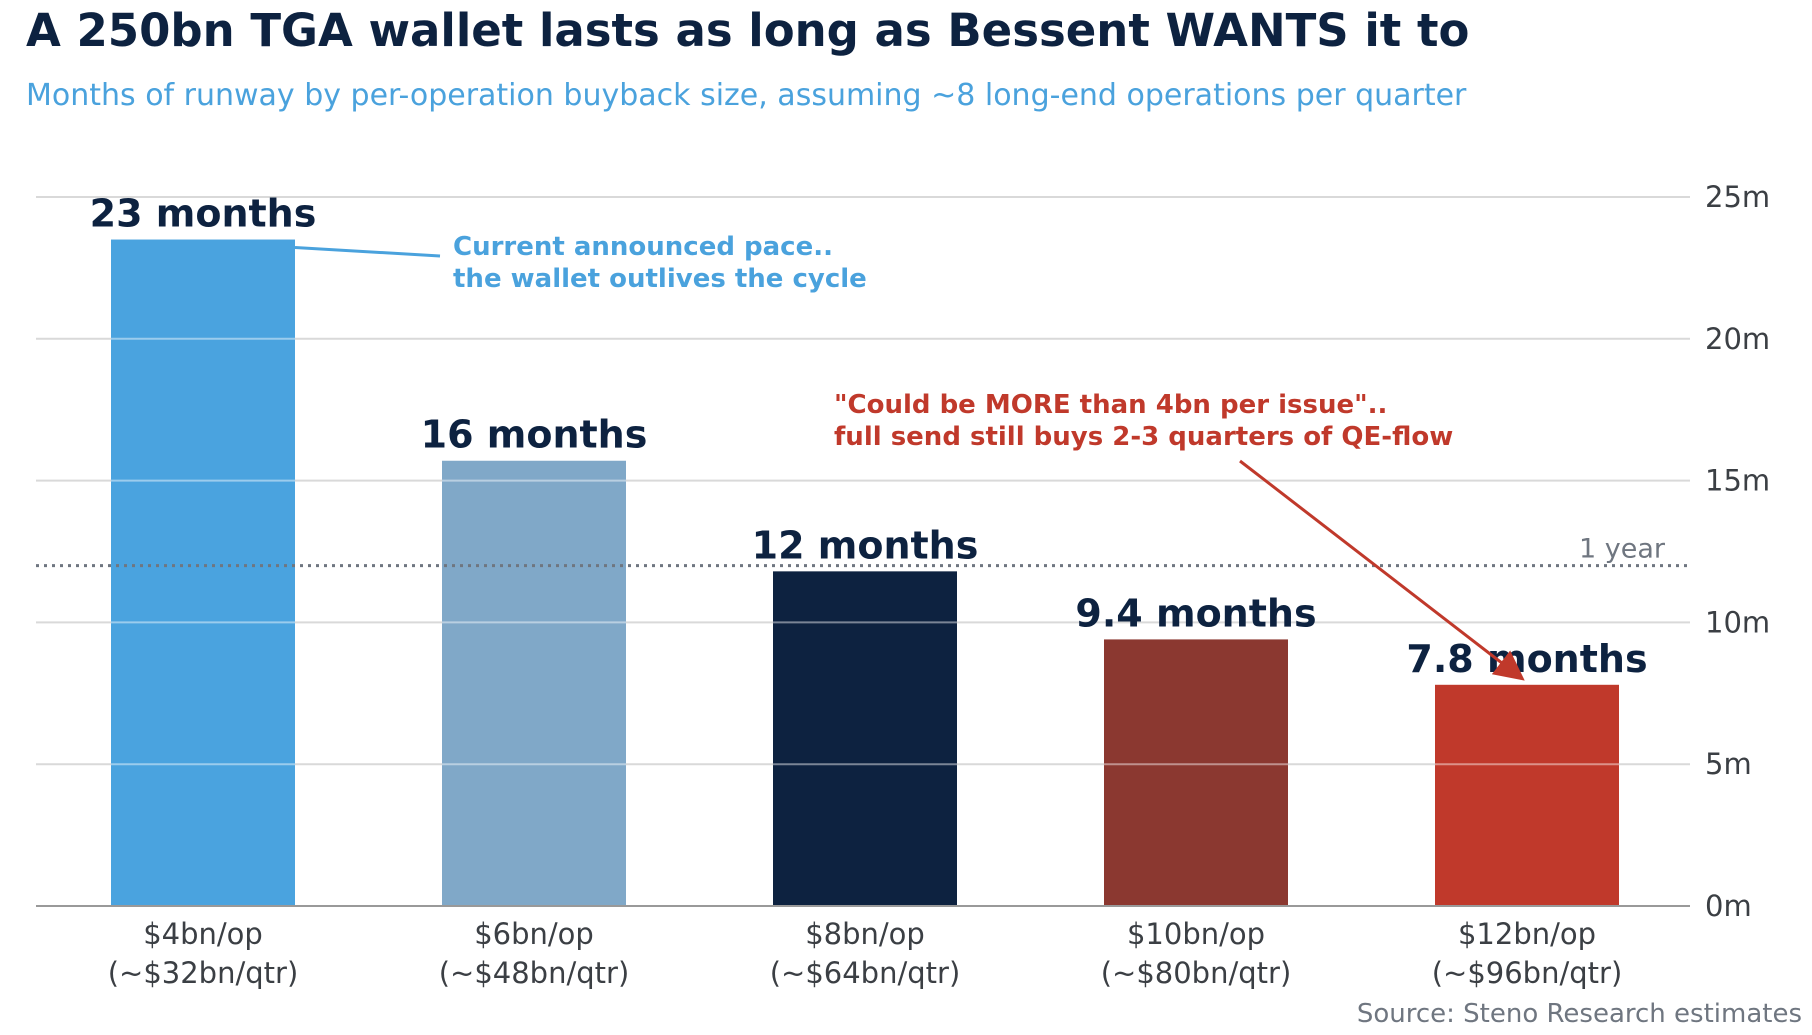  I want to click on x-tick-label: (~$96bn/qtr), so click(1527, 973).